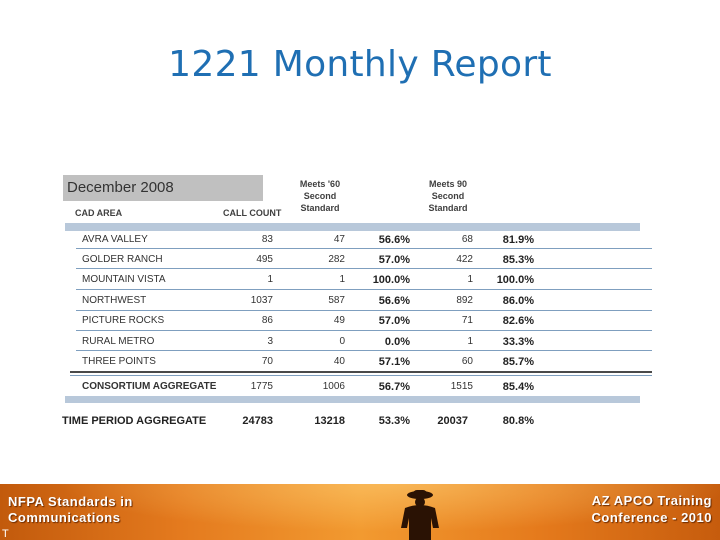 The height and width of the screenshot is (540, 720). Describe the element at coordinates (329, 421) in the screenshot. I see `time-period-m60: 13218` at that location.